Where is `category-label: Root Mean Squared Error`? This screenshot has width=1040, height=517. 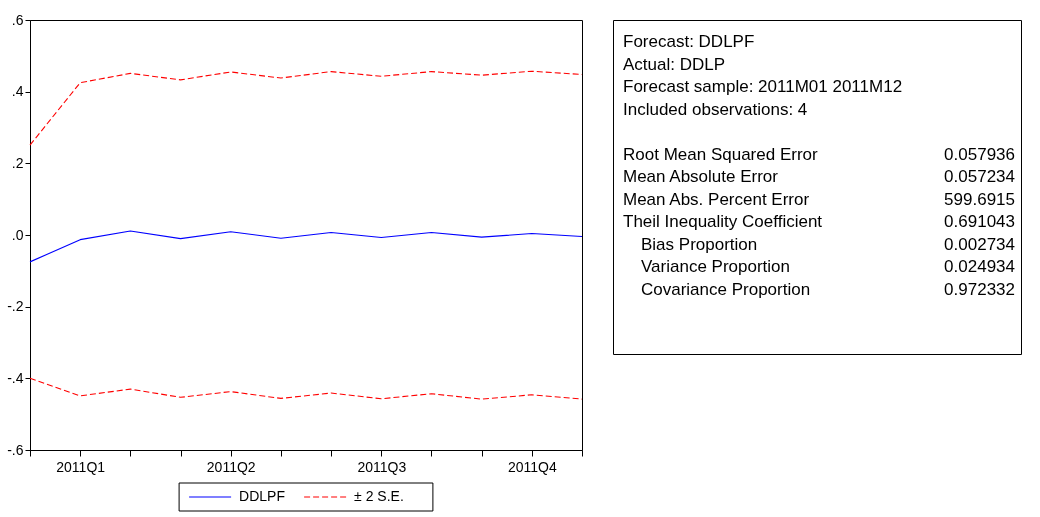
category-label: Root Mean Squared Error is located at coordinates (720, 154).